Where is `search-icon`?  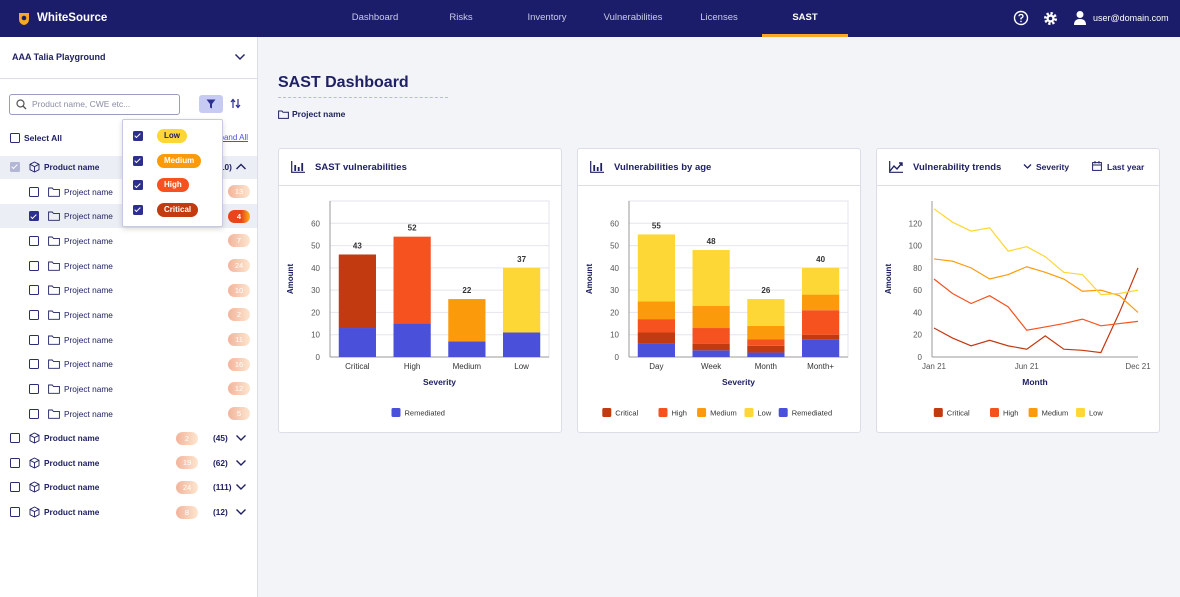 search-icon is located at coordinates (21, 104).